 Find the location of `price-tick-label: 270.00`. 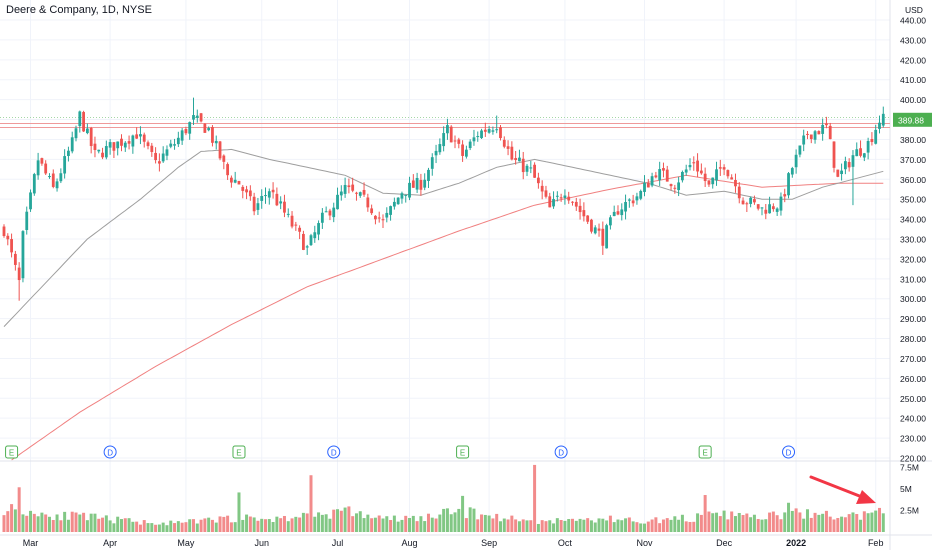

price-tick-label: 270.00 is located at coordinates (913, 359).